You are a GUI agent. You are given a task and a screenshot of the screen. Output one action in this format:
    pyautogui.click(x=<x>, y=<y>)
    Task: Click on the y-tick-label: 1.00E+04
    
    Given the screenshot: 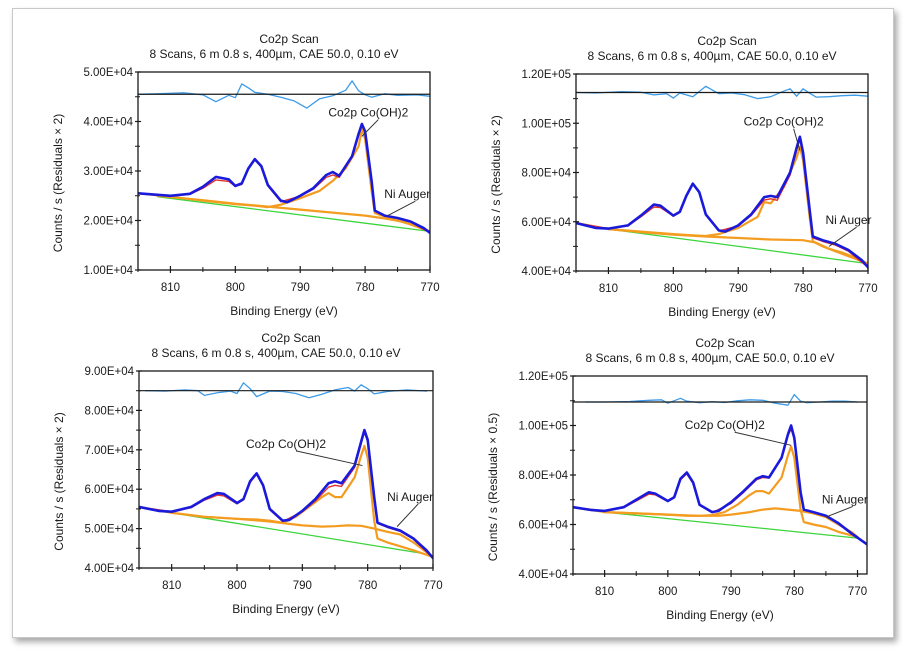 What is the action you would take?
    pyautogui.click(x=108, y=271)
    